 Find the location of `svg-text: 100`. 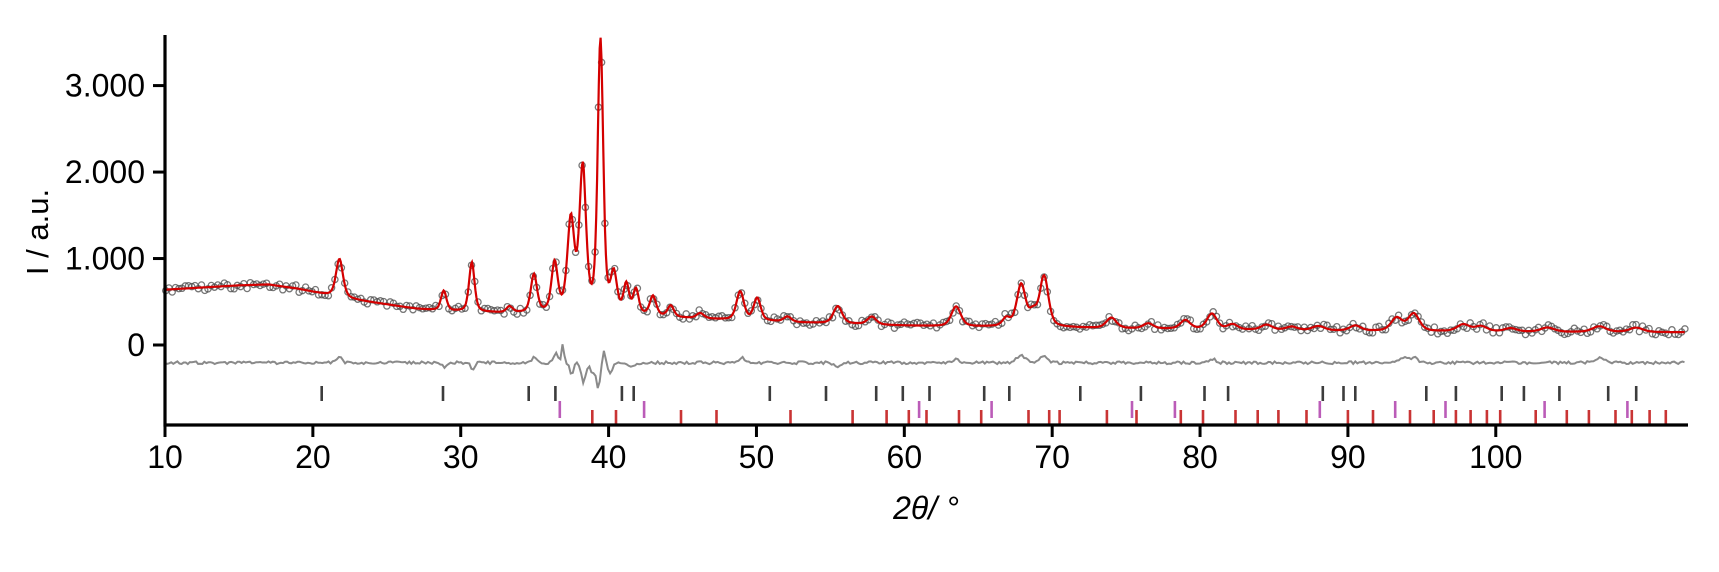

svg-text: 100 is located at coordinates (1495, 457).